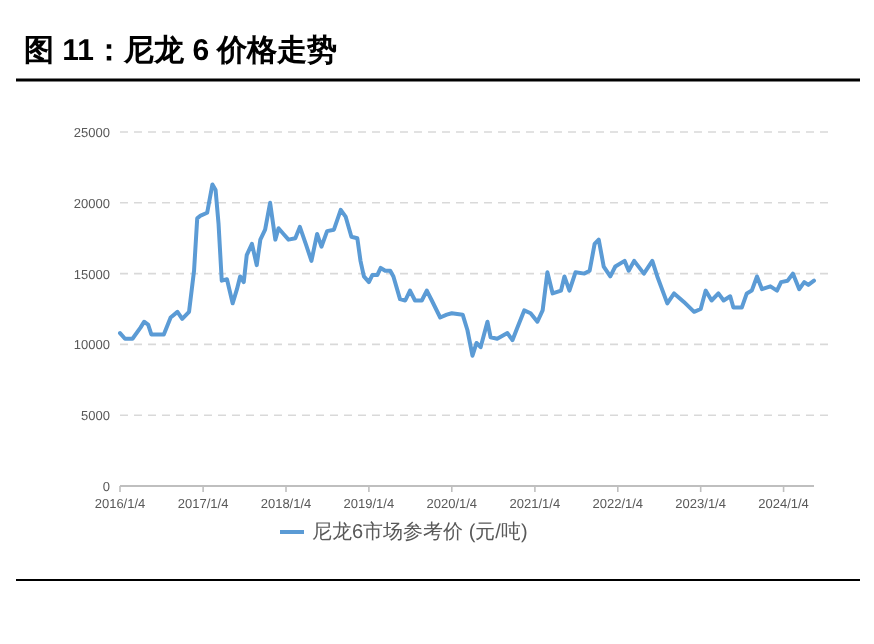 Image resolution: width=874 pixels, height=644 pixels. I want to click on chart-title: 图 11：尼龙 6 价格走势, so click(181, 51).